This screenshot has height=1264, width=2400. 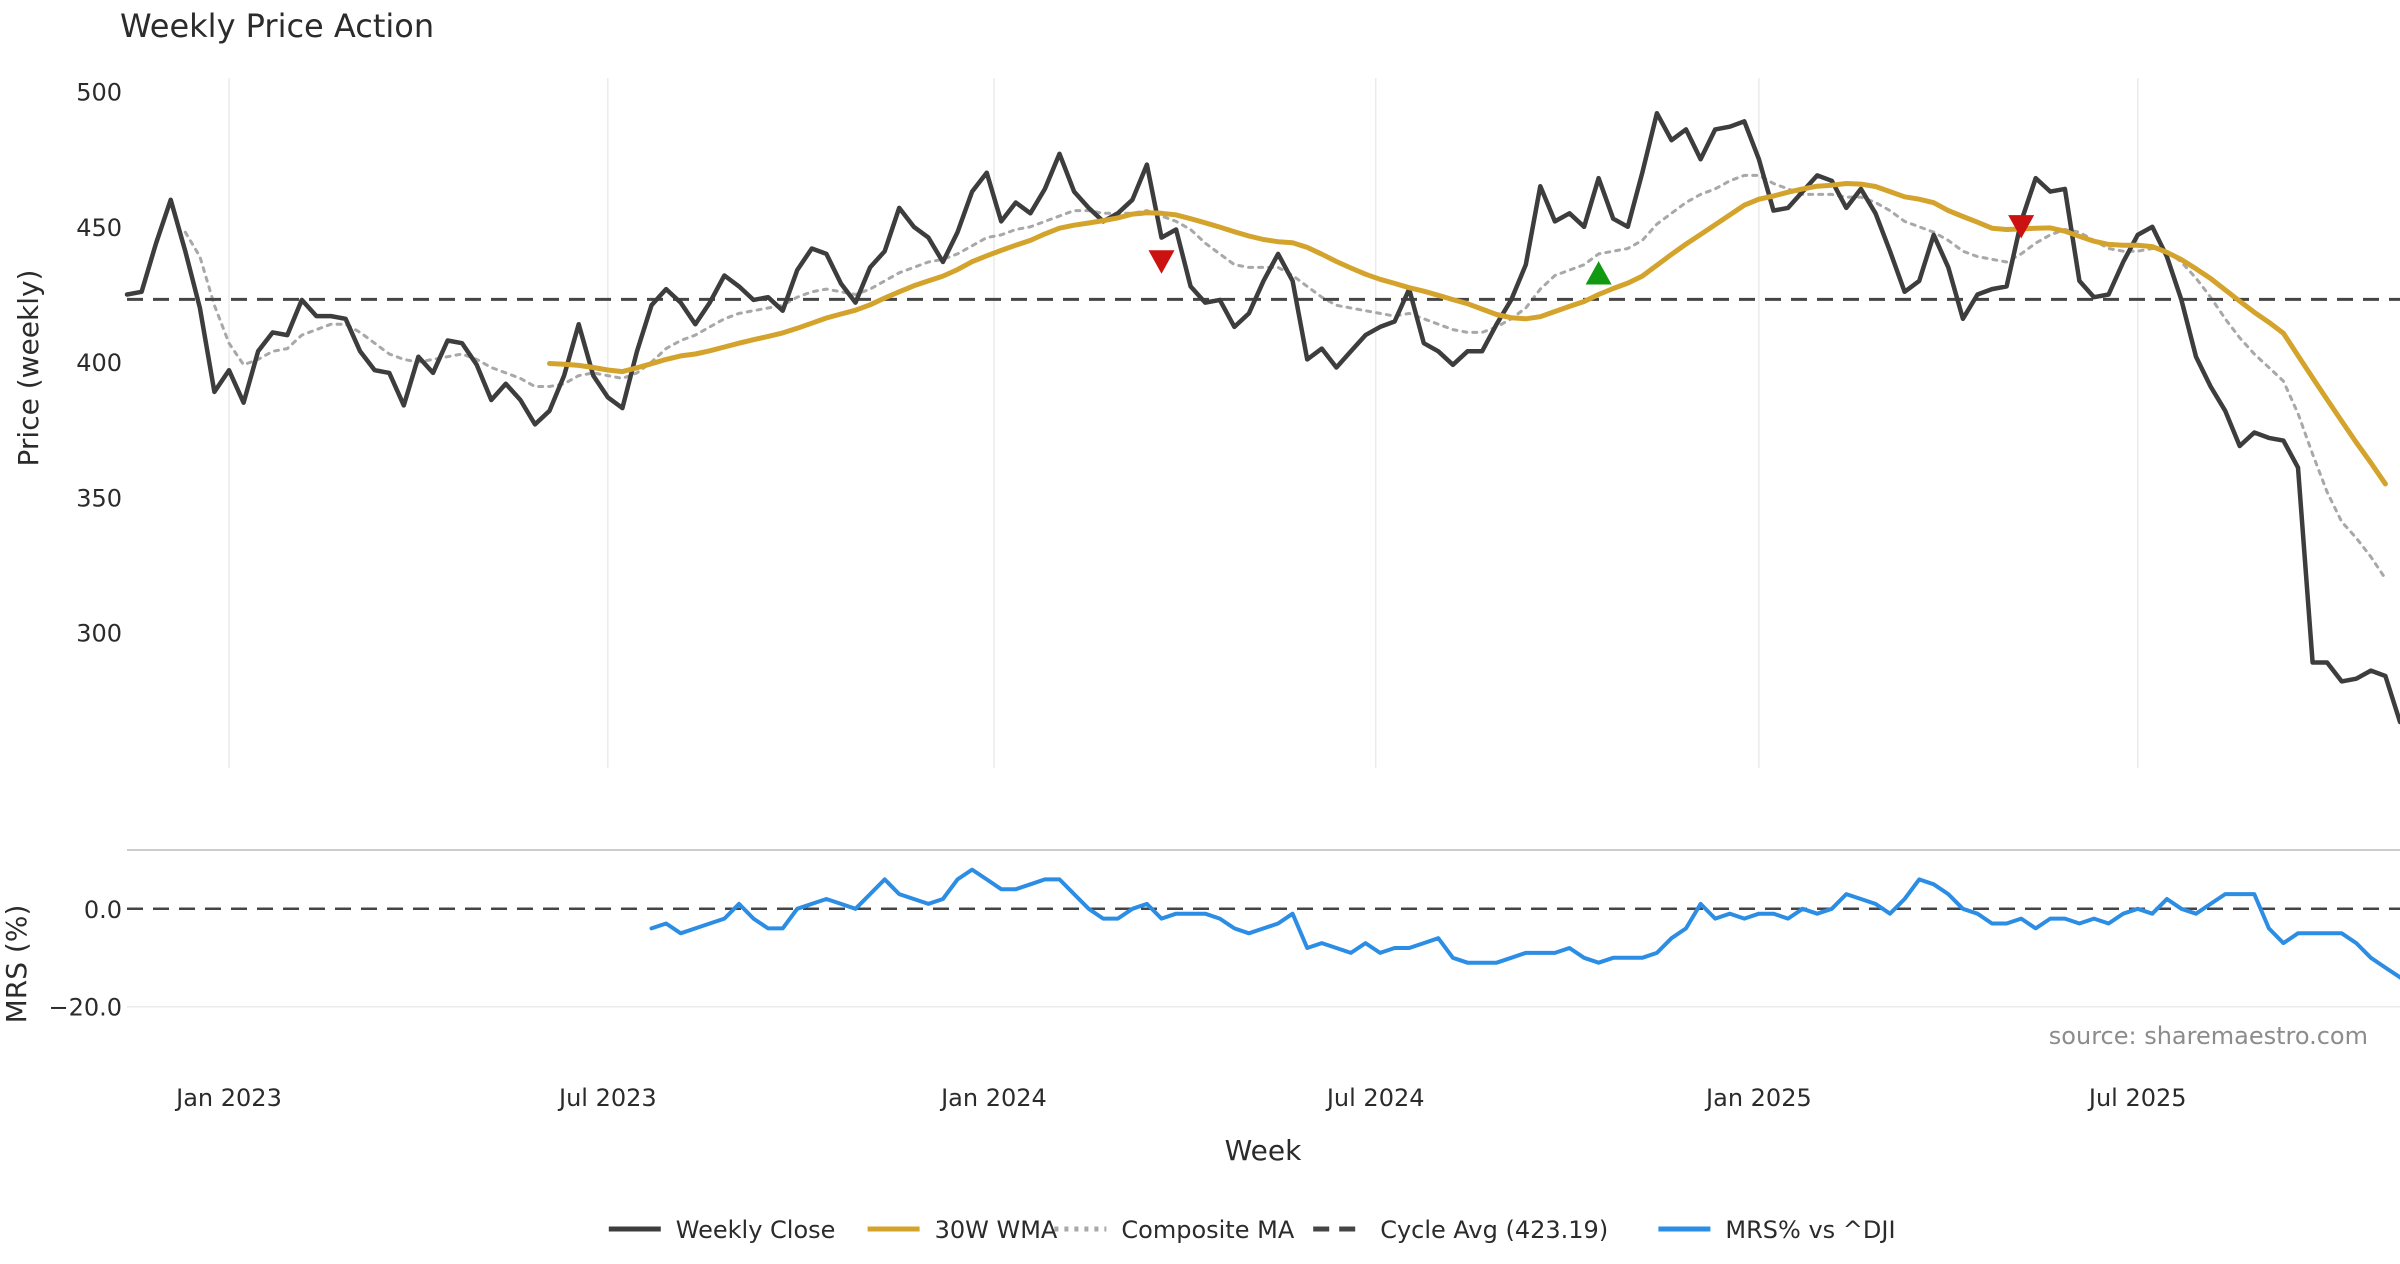 I want to click on legend-label: MRS% vs ^DJI, so click(x=1810, y=1230).